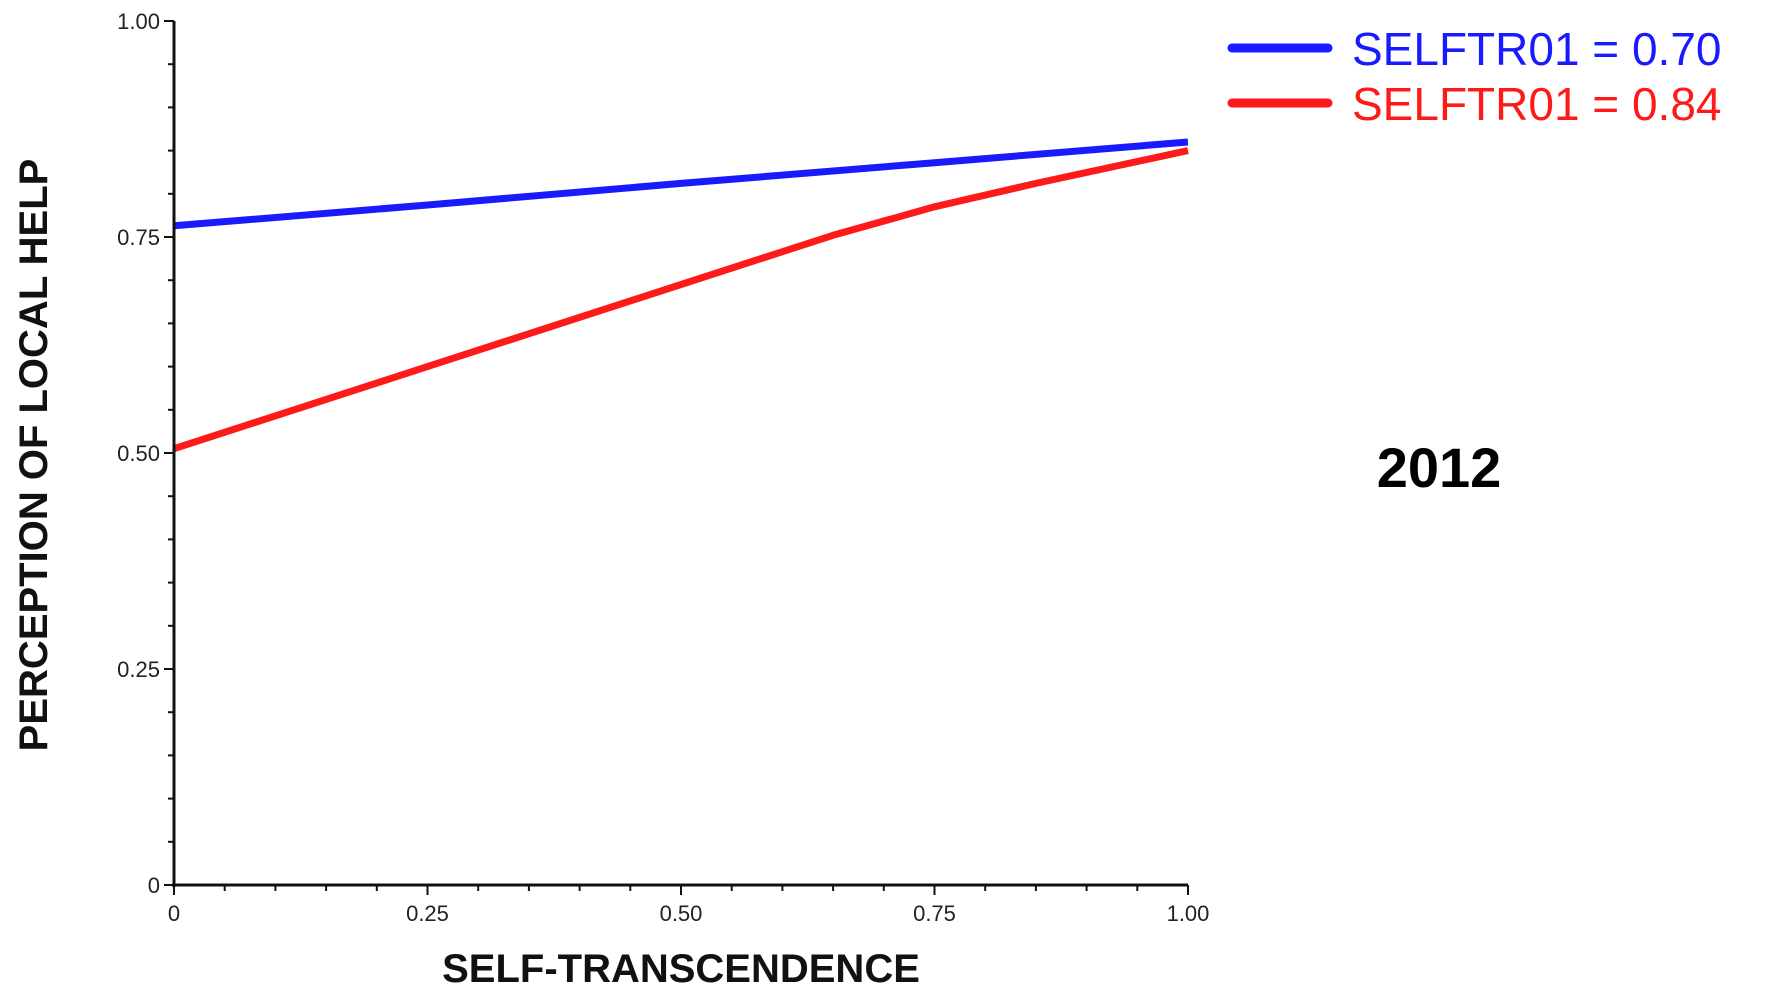 The width and height of the screenshot is (1787, 987). What do you see at coordinates (154, 885) in the screenshot?
I see `y-tick-label: 0` at bounding box center [154, 885].